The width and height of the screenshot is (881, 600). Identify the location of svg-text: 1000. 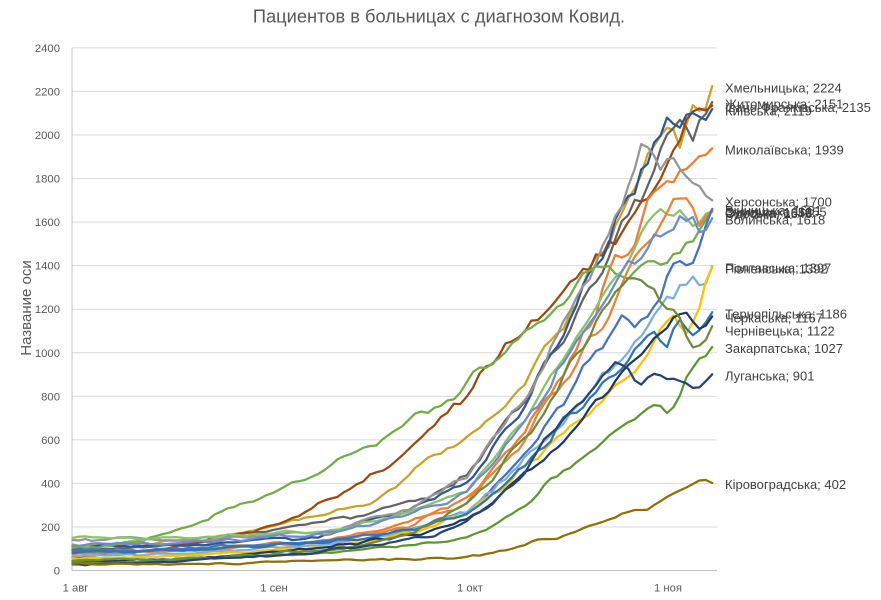
(47, 354).